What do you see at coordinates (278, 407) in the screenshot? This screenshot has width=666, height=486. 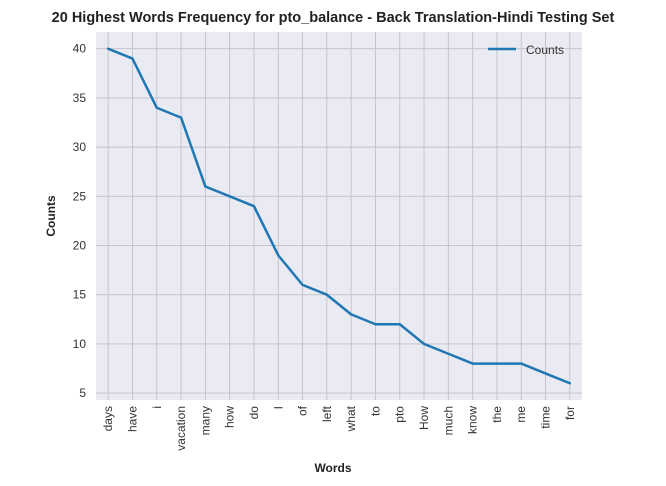 I see `x-tick-label: I` at bounding box center [278, 407].